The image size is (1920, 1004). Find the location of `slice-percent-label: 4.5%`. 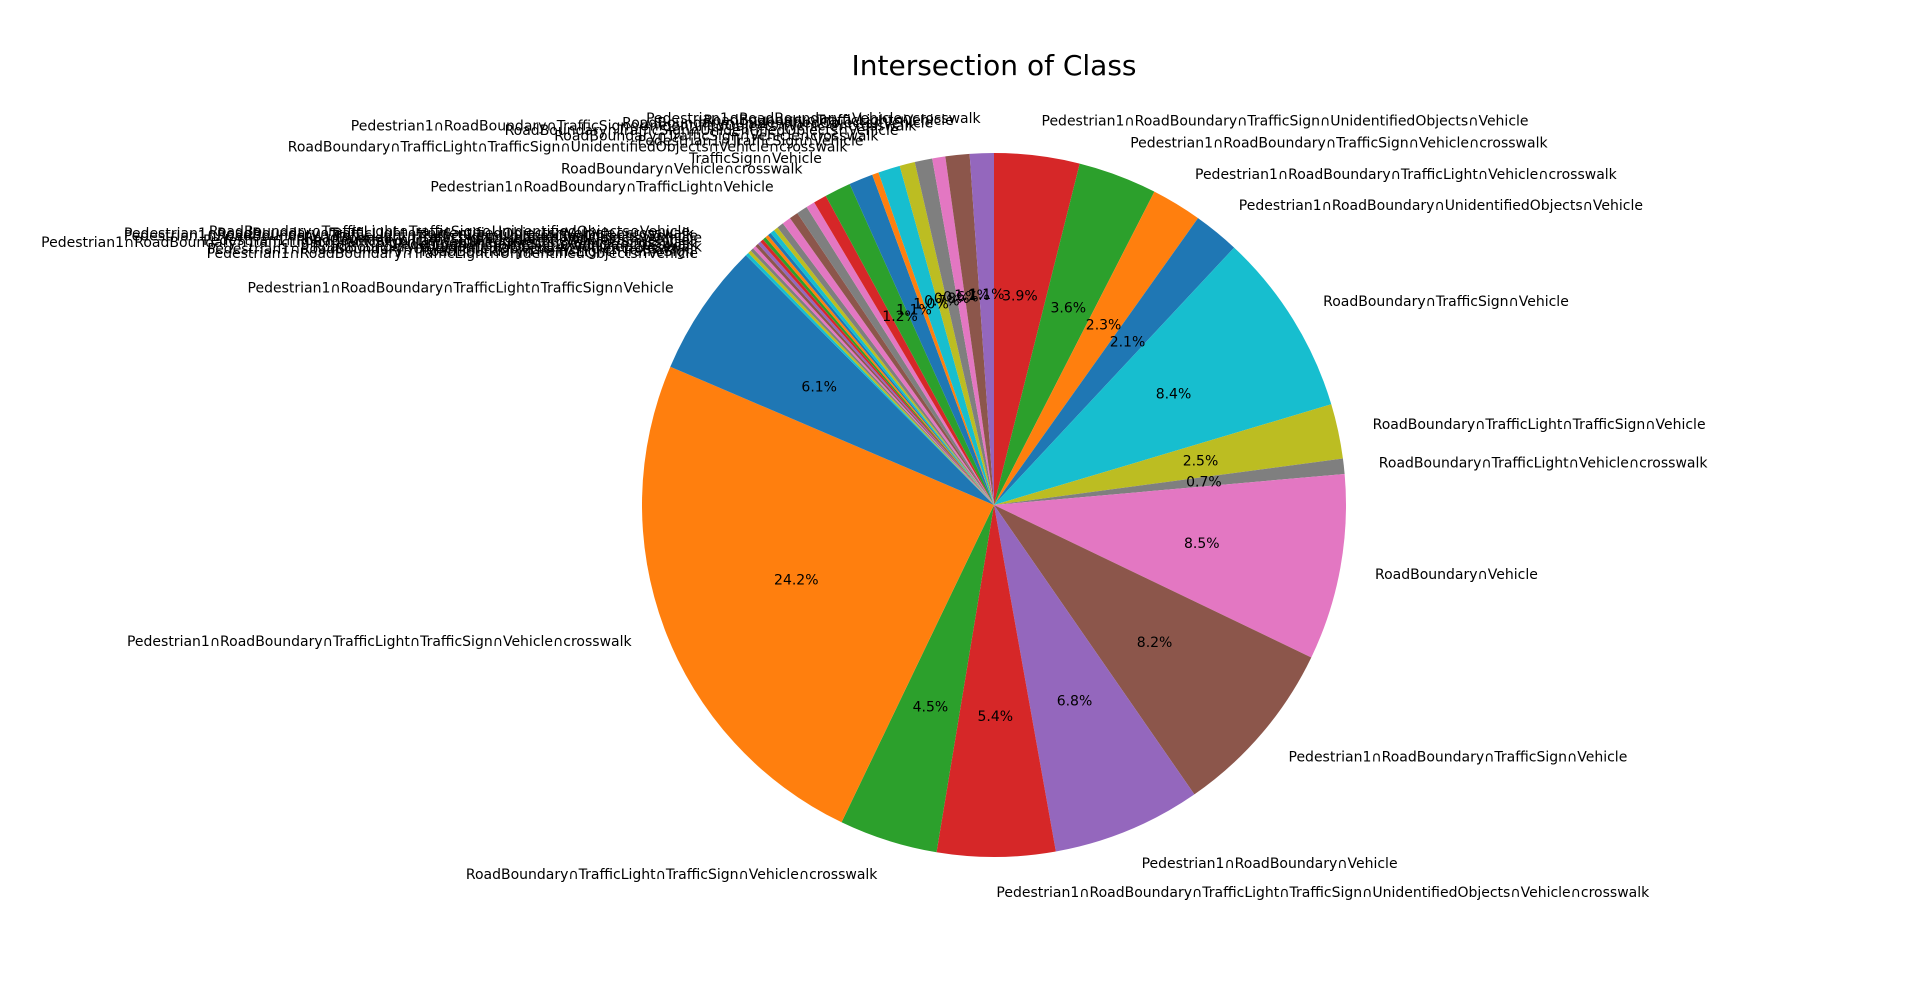

slice-percent-label: 4.5% is located at coordinates (931, 707).